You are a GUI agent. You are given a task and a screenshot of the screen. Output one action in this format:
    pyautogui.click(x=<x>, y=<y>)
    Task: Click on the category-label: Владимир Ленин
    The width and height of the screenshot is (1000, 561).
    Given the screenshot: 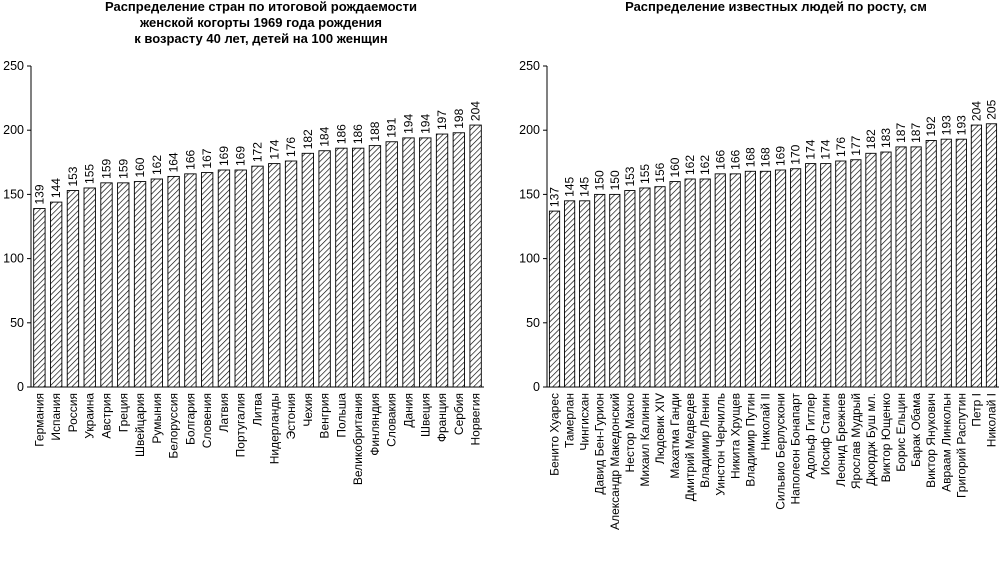 What is the action you would take?
    pyautogui.click(x=705, y=440)
    